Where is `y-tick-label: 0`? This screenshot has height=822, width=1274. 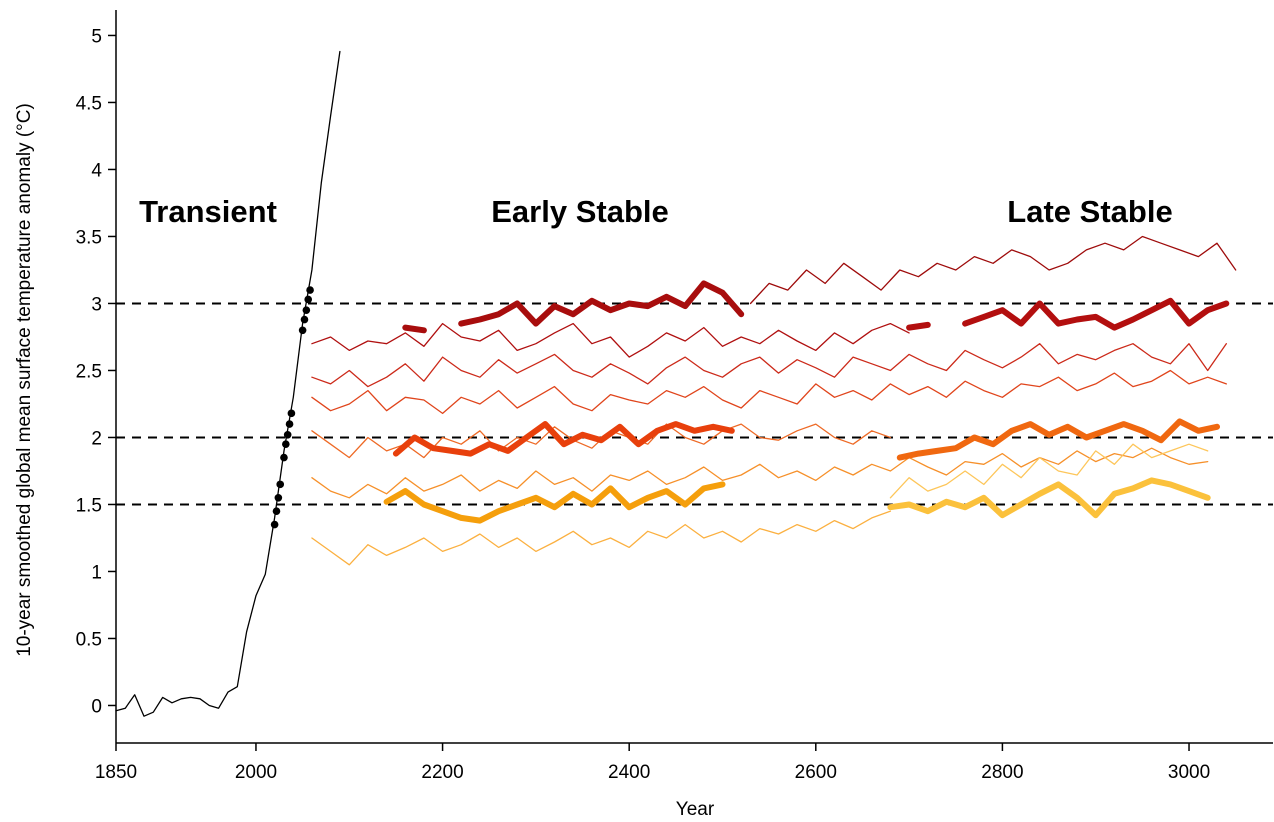 y-tick-label: 0 is located at coordinates (96, 706).